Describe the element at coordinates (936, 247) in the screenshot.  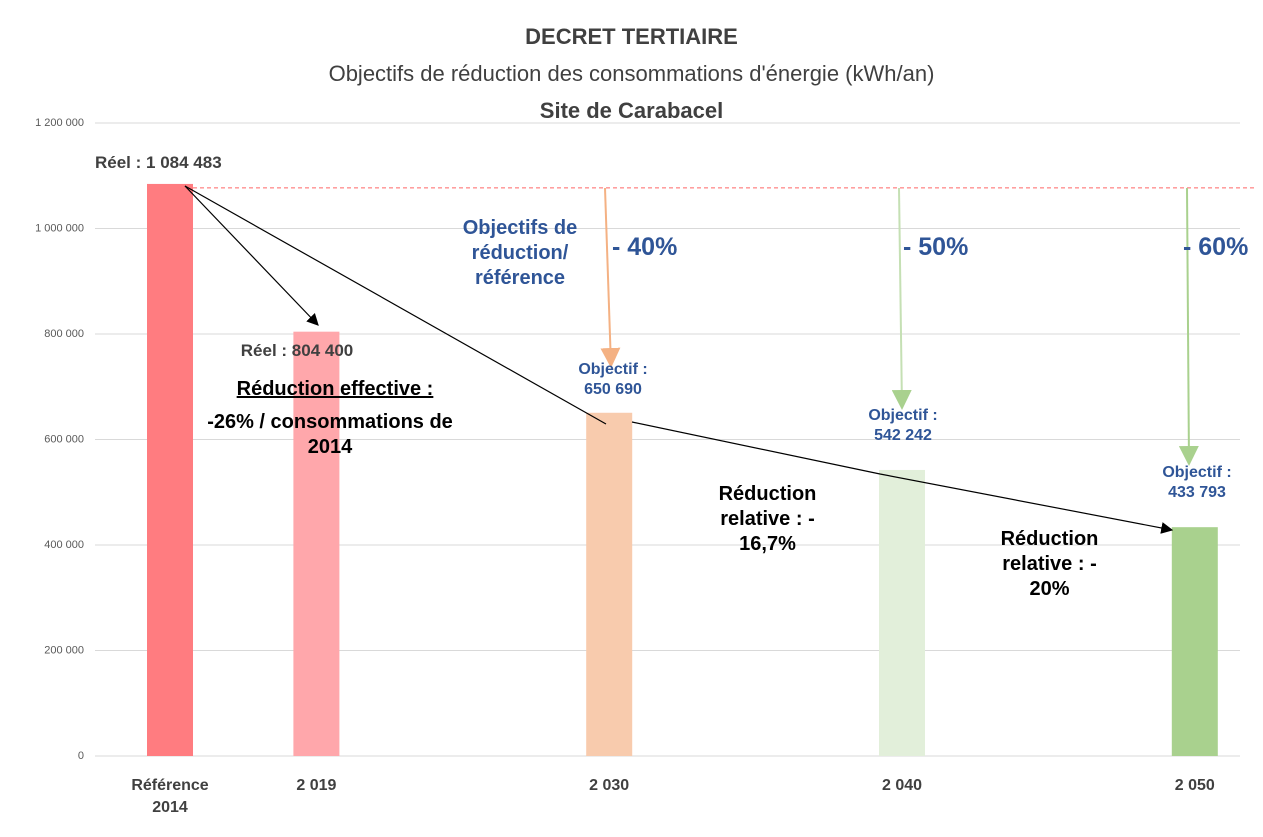
I see `annotation: - 50%` at that location.